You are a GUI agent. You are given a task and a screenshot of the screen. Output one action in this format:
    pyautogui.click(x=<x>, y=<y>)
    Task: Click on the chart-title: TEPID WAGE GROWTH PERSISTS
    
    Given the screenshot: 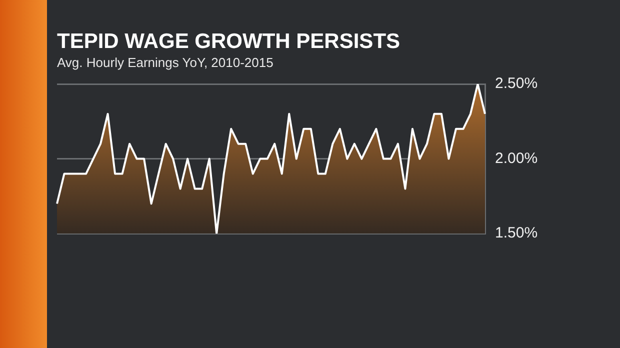 What is the action you would take?
    pyautogui.click(x=228, y=42)
    